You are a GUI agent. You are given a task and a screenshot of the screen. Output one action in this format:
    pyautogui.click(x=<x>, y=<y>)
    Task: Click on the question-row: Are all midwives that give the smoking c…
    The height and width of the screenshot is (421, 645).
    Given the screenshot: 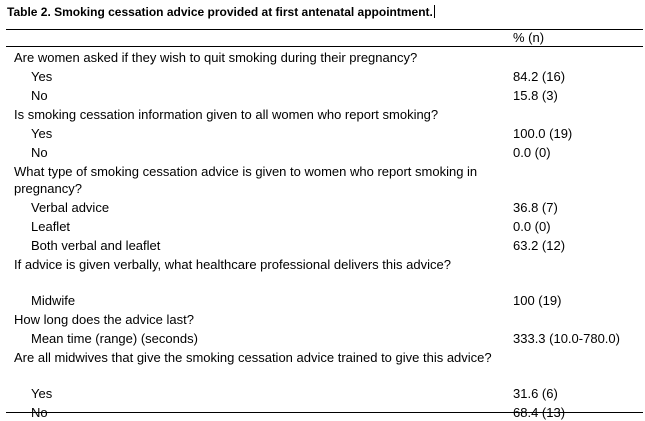 What is the action you would take?
    pyautogui.click(x=322, y=365)
    